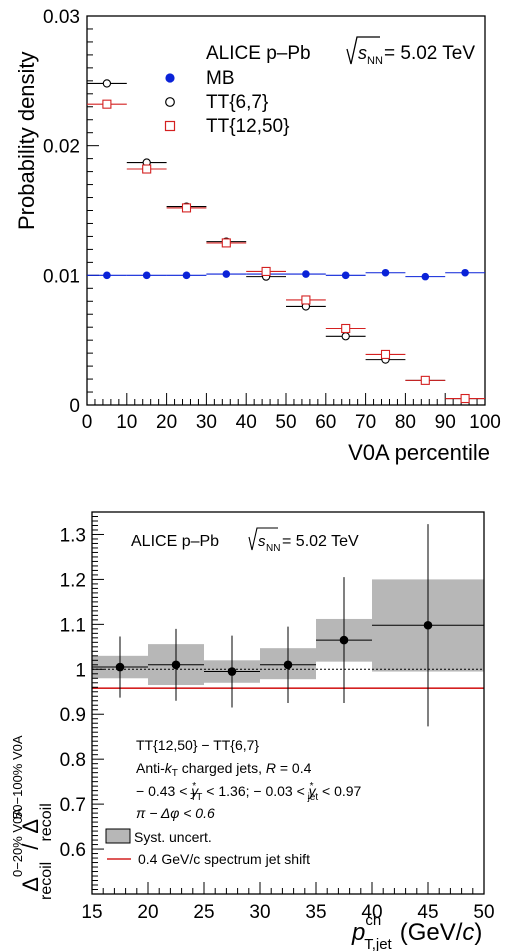 Image resolution: width=506 pixels, height=951 pixels. Describe the element at coordinates (320, 541) in the screenshot. I see `bottom-header-energy: = 5.02 TeV` at that location.